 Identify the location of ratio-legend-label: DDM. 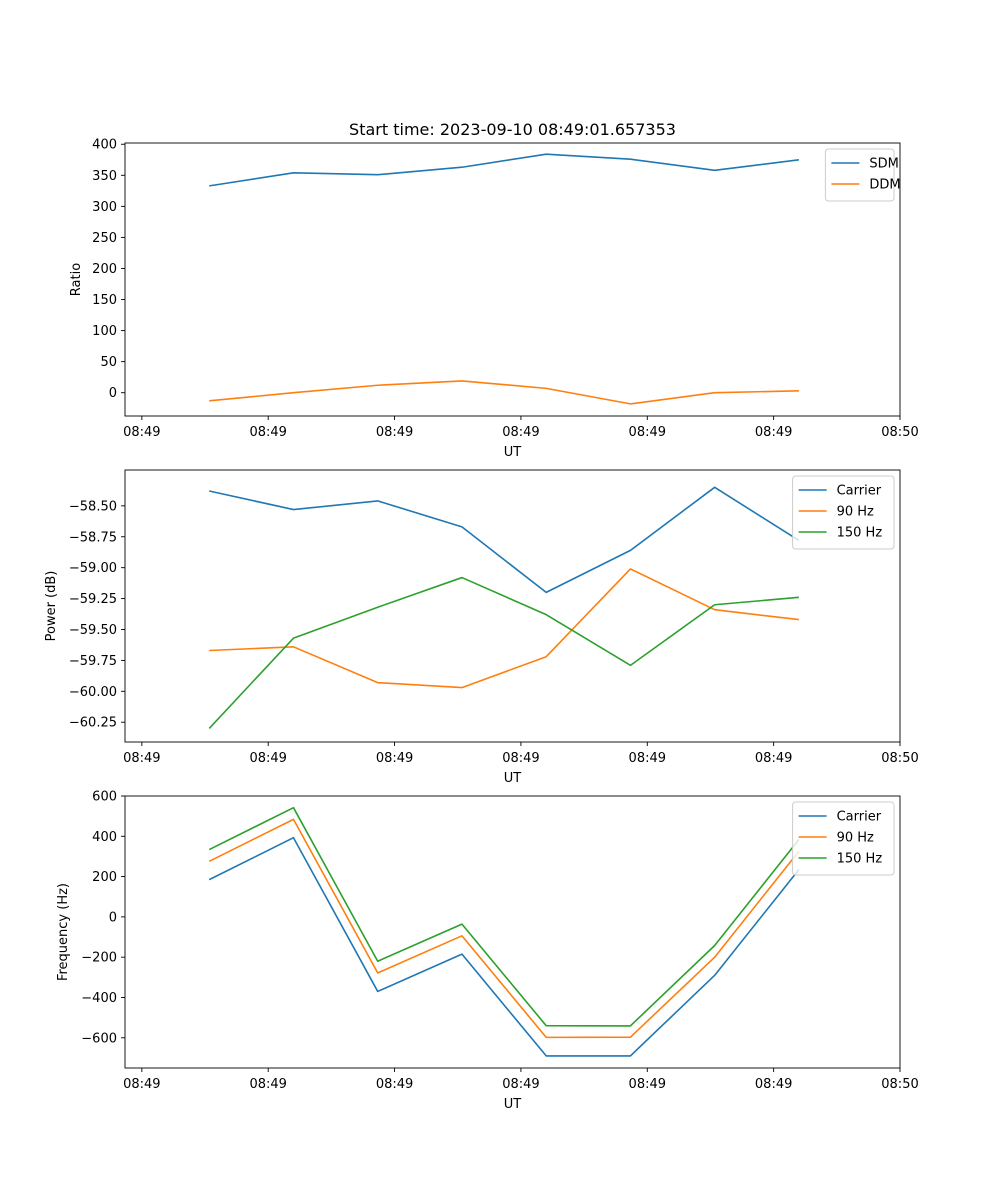
(884, 185).